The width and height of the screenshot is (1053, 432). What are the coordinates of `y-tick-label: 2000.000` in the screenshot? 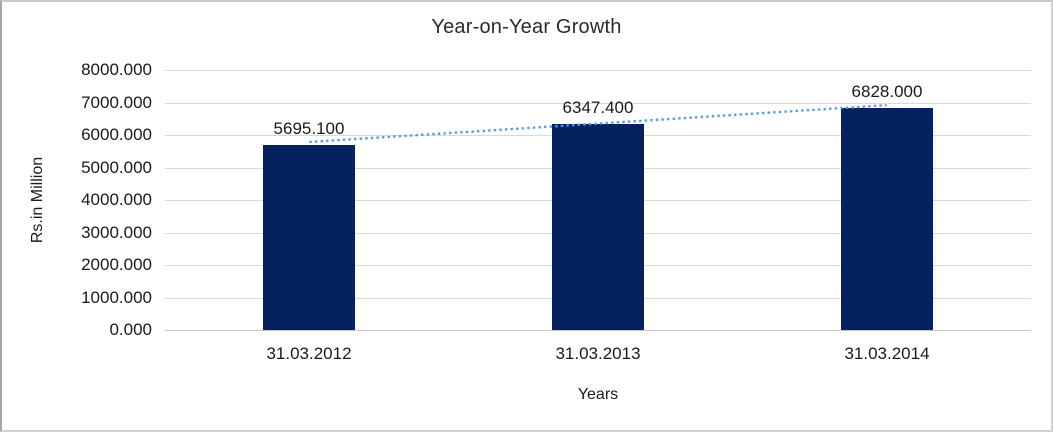 It's located at (116, 264).